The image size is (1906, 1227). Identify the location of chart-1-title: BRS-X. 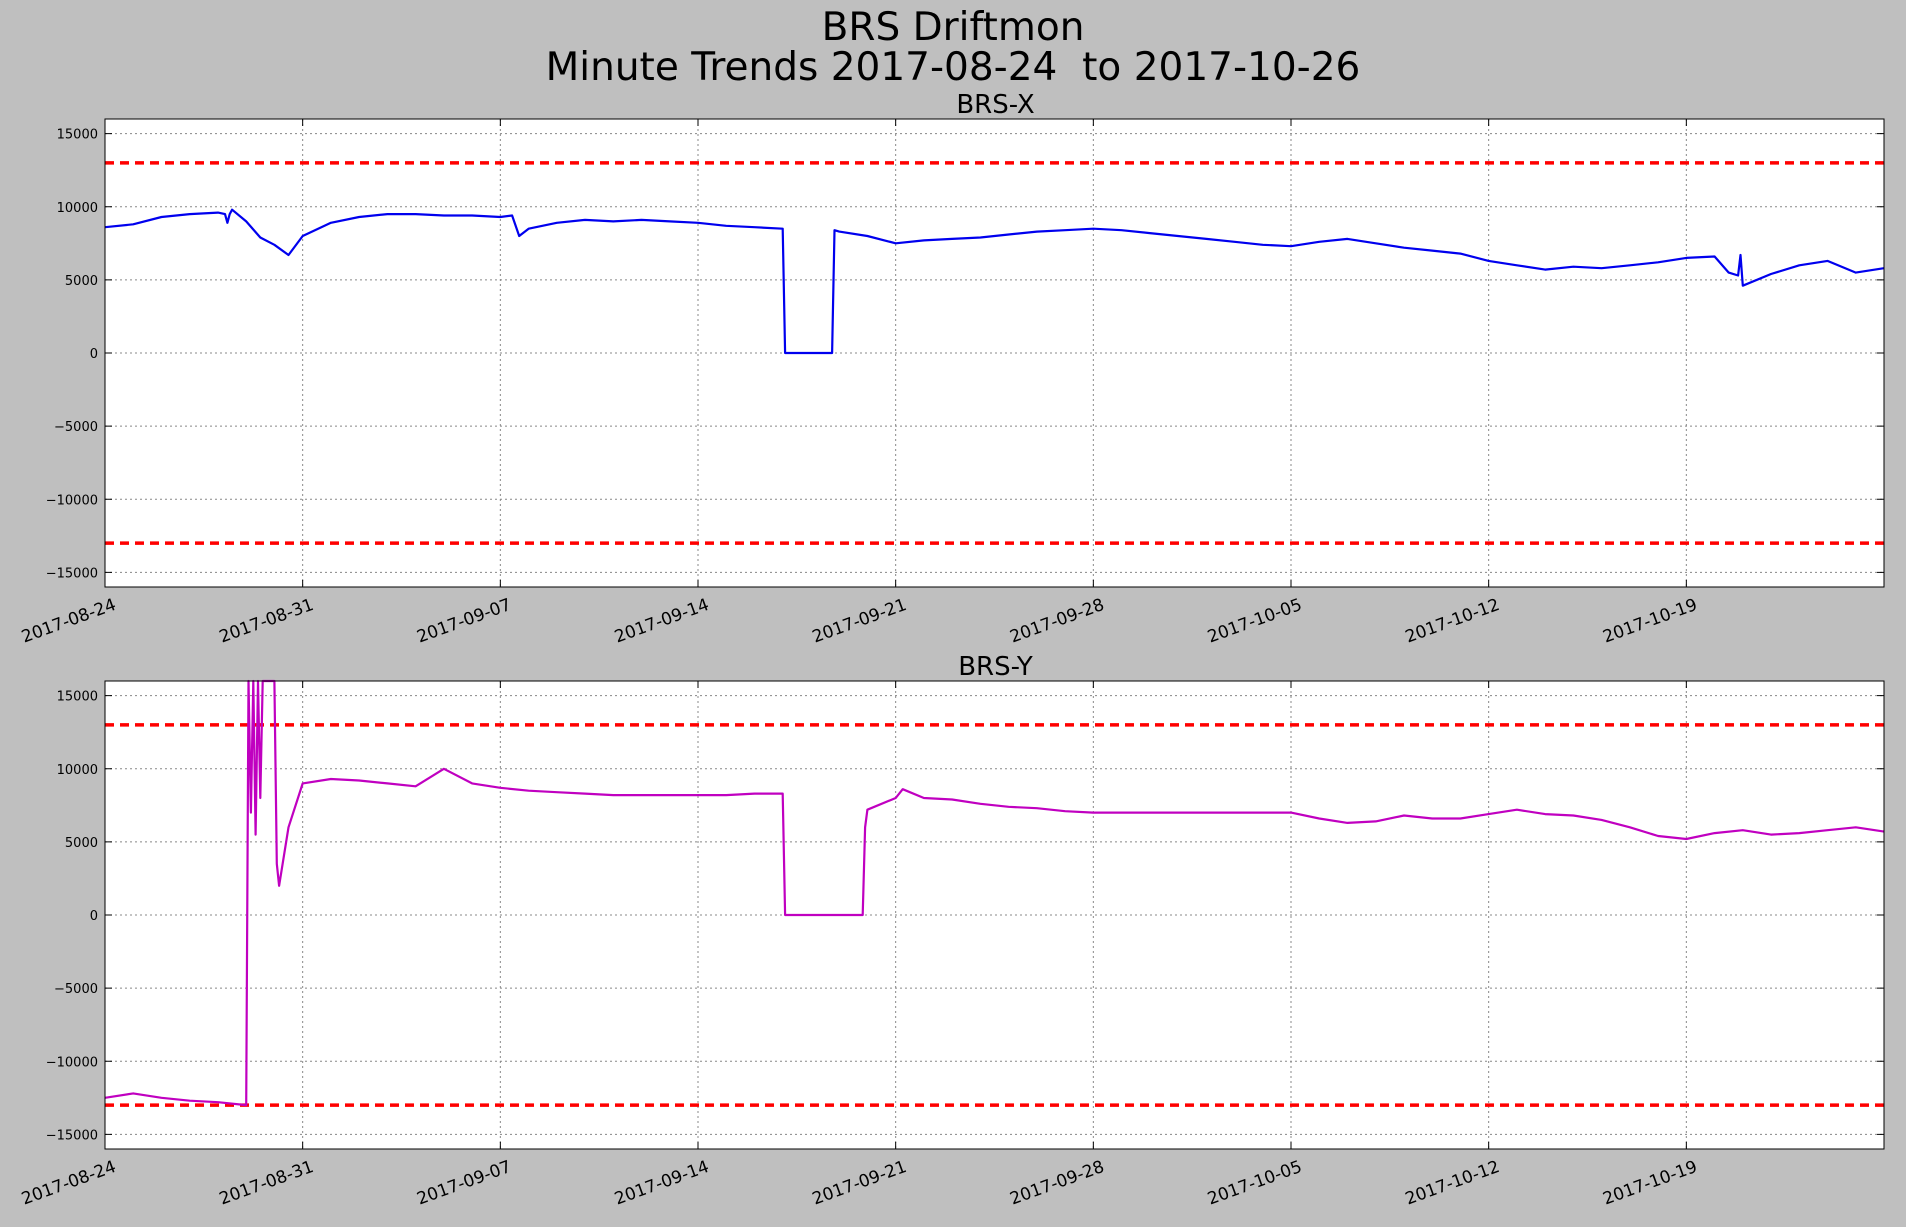
(995, 105).